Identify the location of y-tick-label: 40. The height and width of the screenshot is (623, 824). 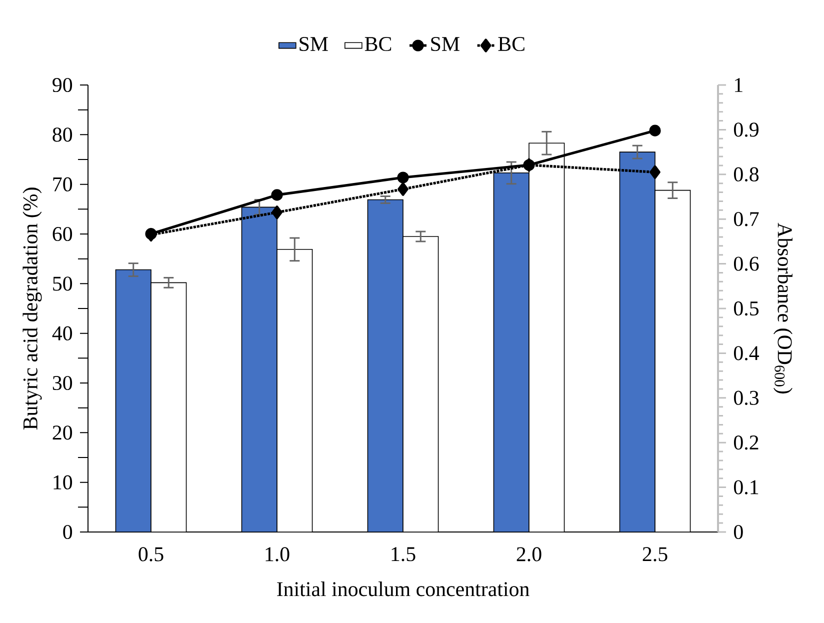
(62, 333).